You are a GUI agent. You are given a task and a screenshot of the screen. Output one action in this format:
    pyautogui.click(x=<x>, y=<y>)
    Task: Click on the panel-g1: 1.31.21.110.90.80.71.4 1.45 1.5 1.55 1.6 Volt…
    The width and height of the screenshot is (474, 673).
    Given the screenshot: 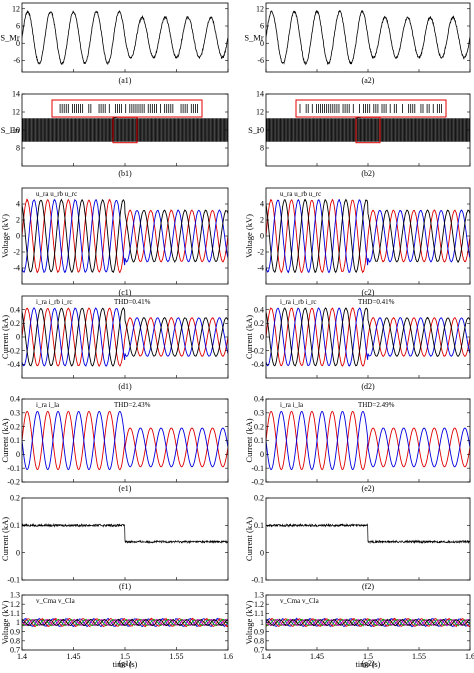 What is the action you would take?
    pyautogui.click(x=116, y=626)
    